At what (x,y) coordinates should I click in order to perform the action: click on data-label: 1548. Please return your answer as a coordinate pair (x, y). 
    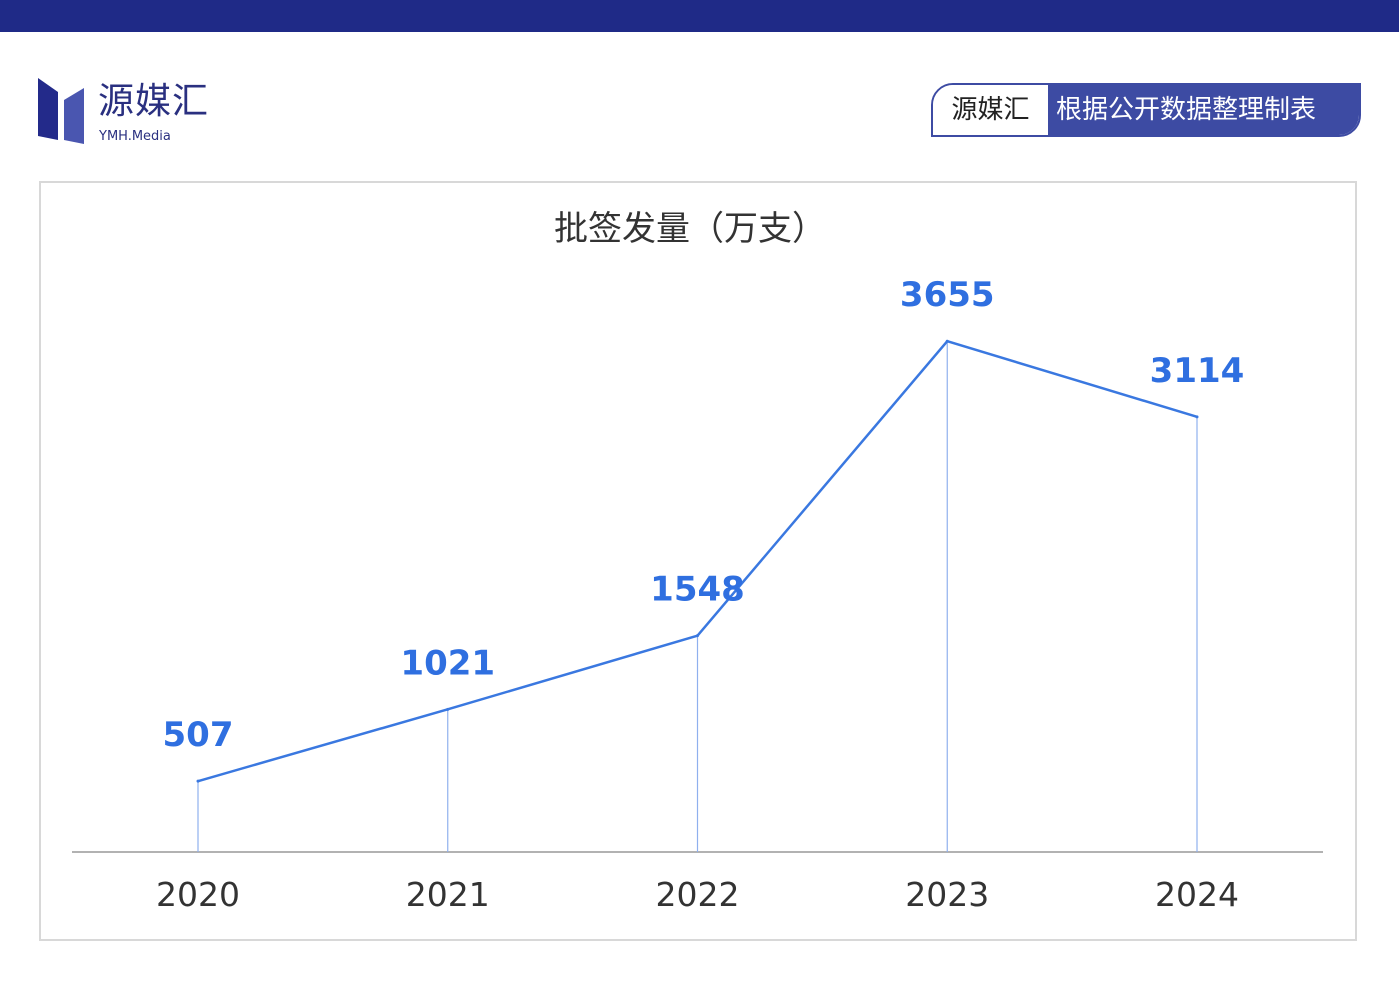
    Looking at the image, I should click on (697, 590).